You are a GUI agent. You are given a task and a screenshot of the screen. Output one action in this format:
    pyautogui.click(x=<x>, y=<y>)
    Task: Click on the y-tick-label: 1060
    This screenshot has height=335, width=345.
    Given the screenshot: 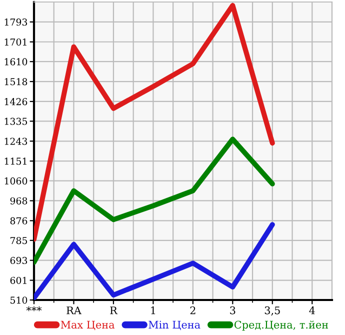 What is the action you would take?
    pyautogui.click(x=16, y=181)
    